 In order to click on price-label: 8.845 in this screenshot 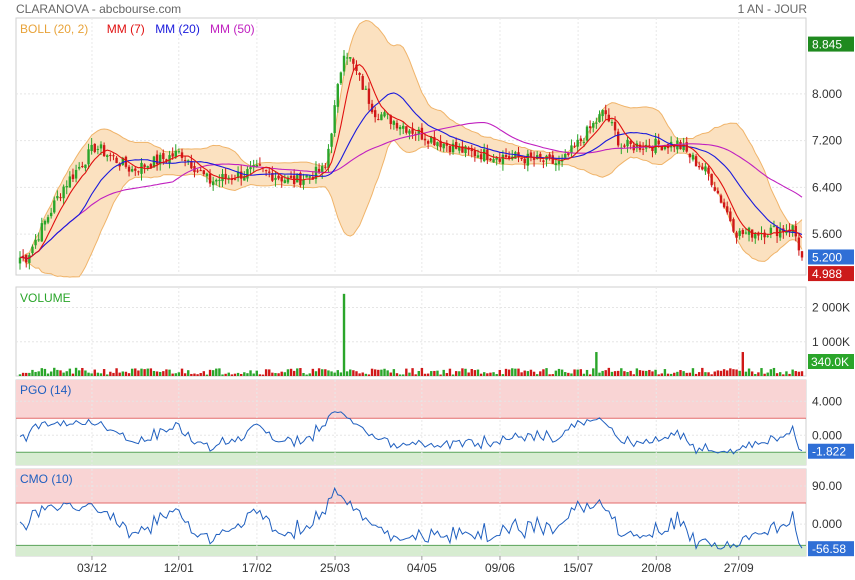, I will do `click(827, 45)`.